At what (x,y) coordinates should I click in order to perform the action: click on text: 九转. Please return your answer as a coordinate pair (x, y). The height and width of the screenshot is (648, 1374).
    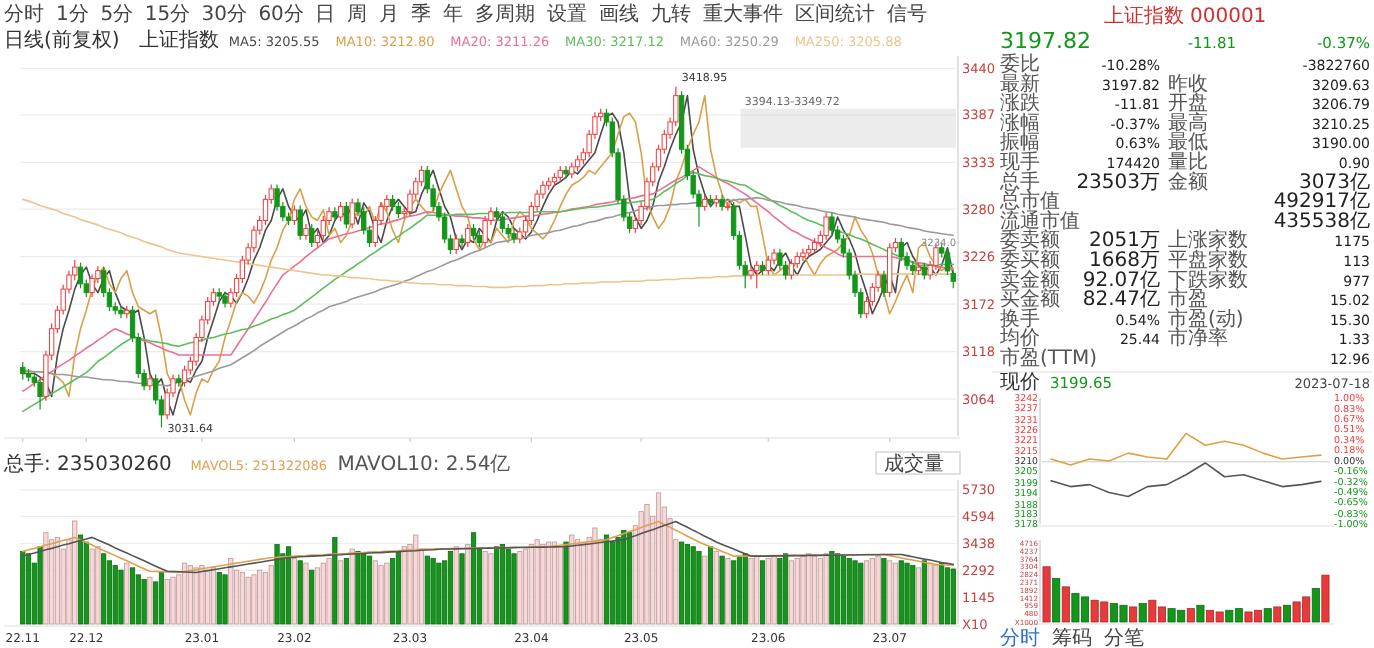
    Looking at the image, I should click on (671, 14).